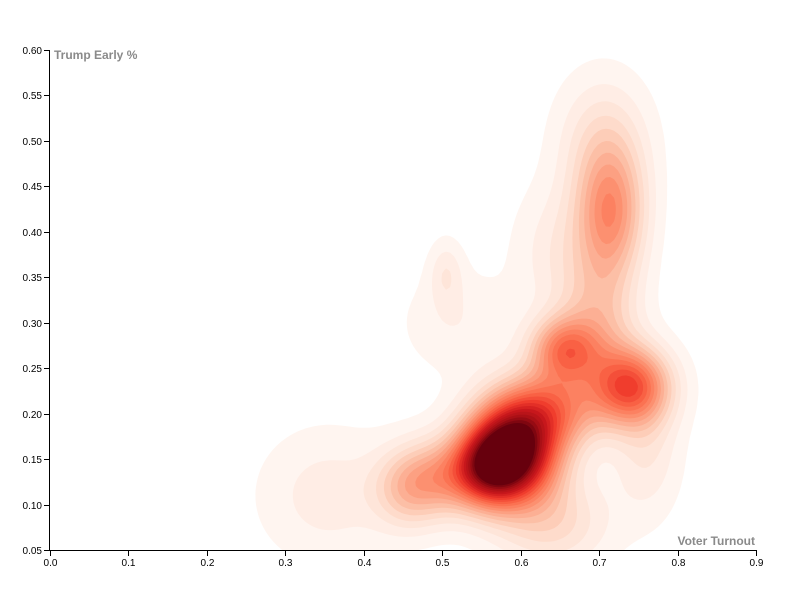 This screenshot has height=600, width=805. What do you see at coordinates (33, 187) in the screenshot?
I see `y-tick-label-8: 0.45` at bounding box center [33, 187].